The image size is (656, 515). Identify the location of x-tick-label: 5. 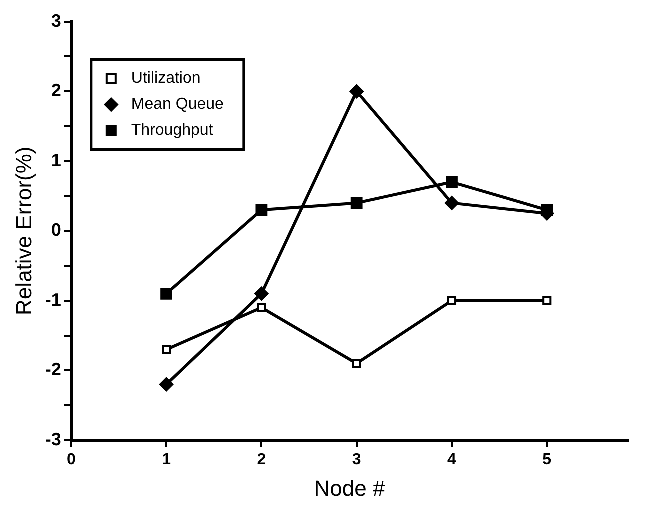
(547, 459).